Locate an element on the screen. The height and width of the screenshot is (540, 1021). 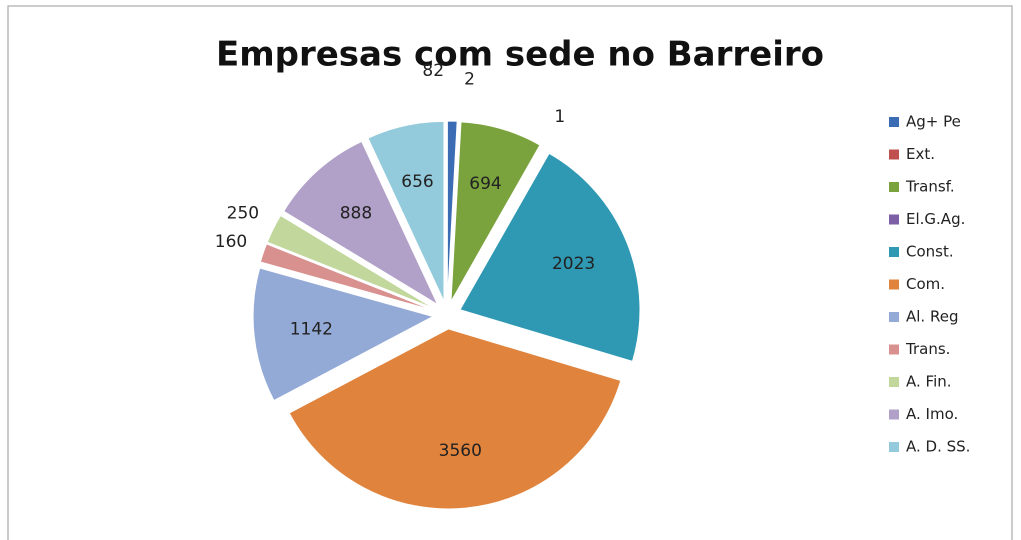
legend-label: A. Fin. is located at coordinates (929, 382).